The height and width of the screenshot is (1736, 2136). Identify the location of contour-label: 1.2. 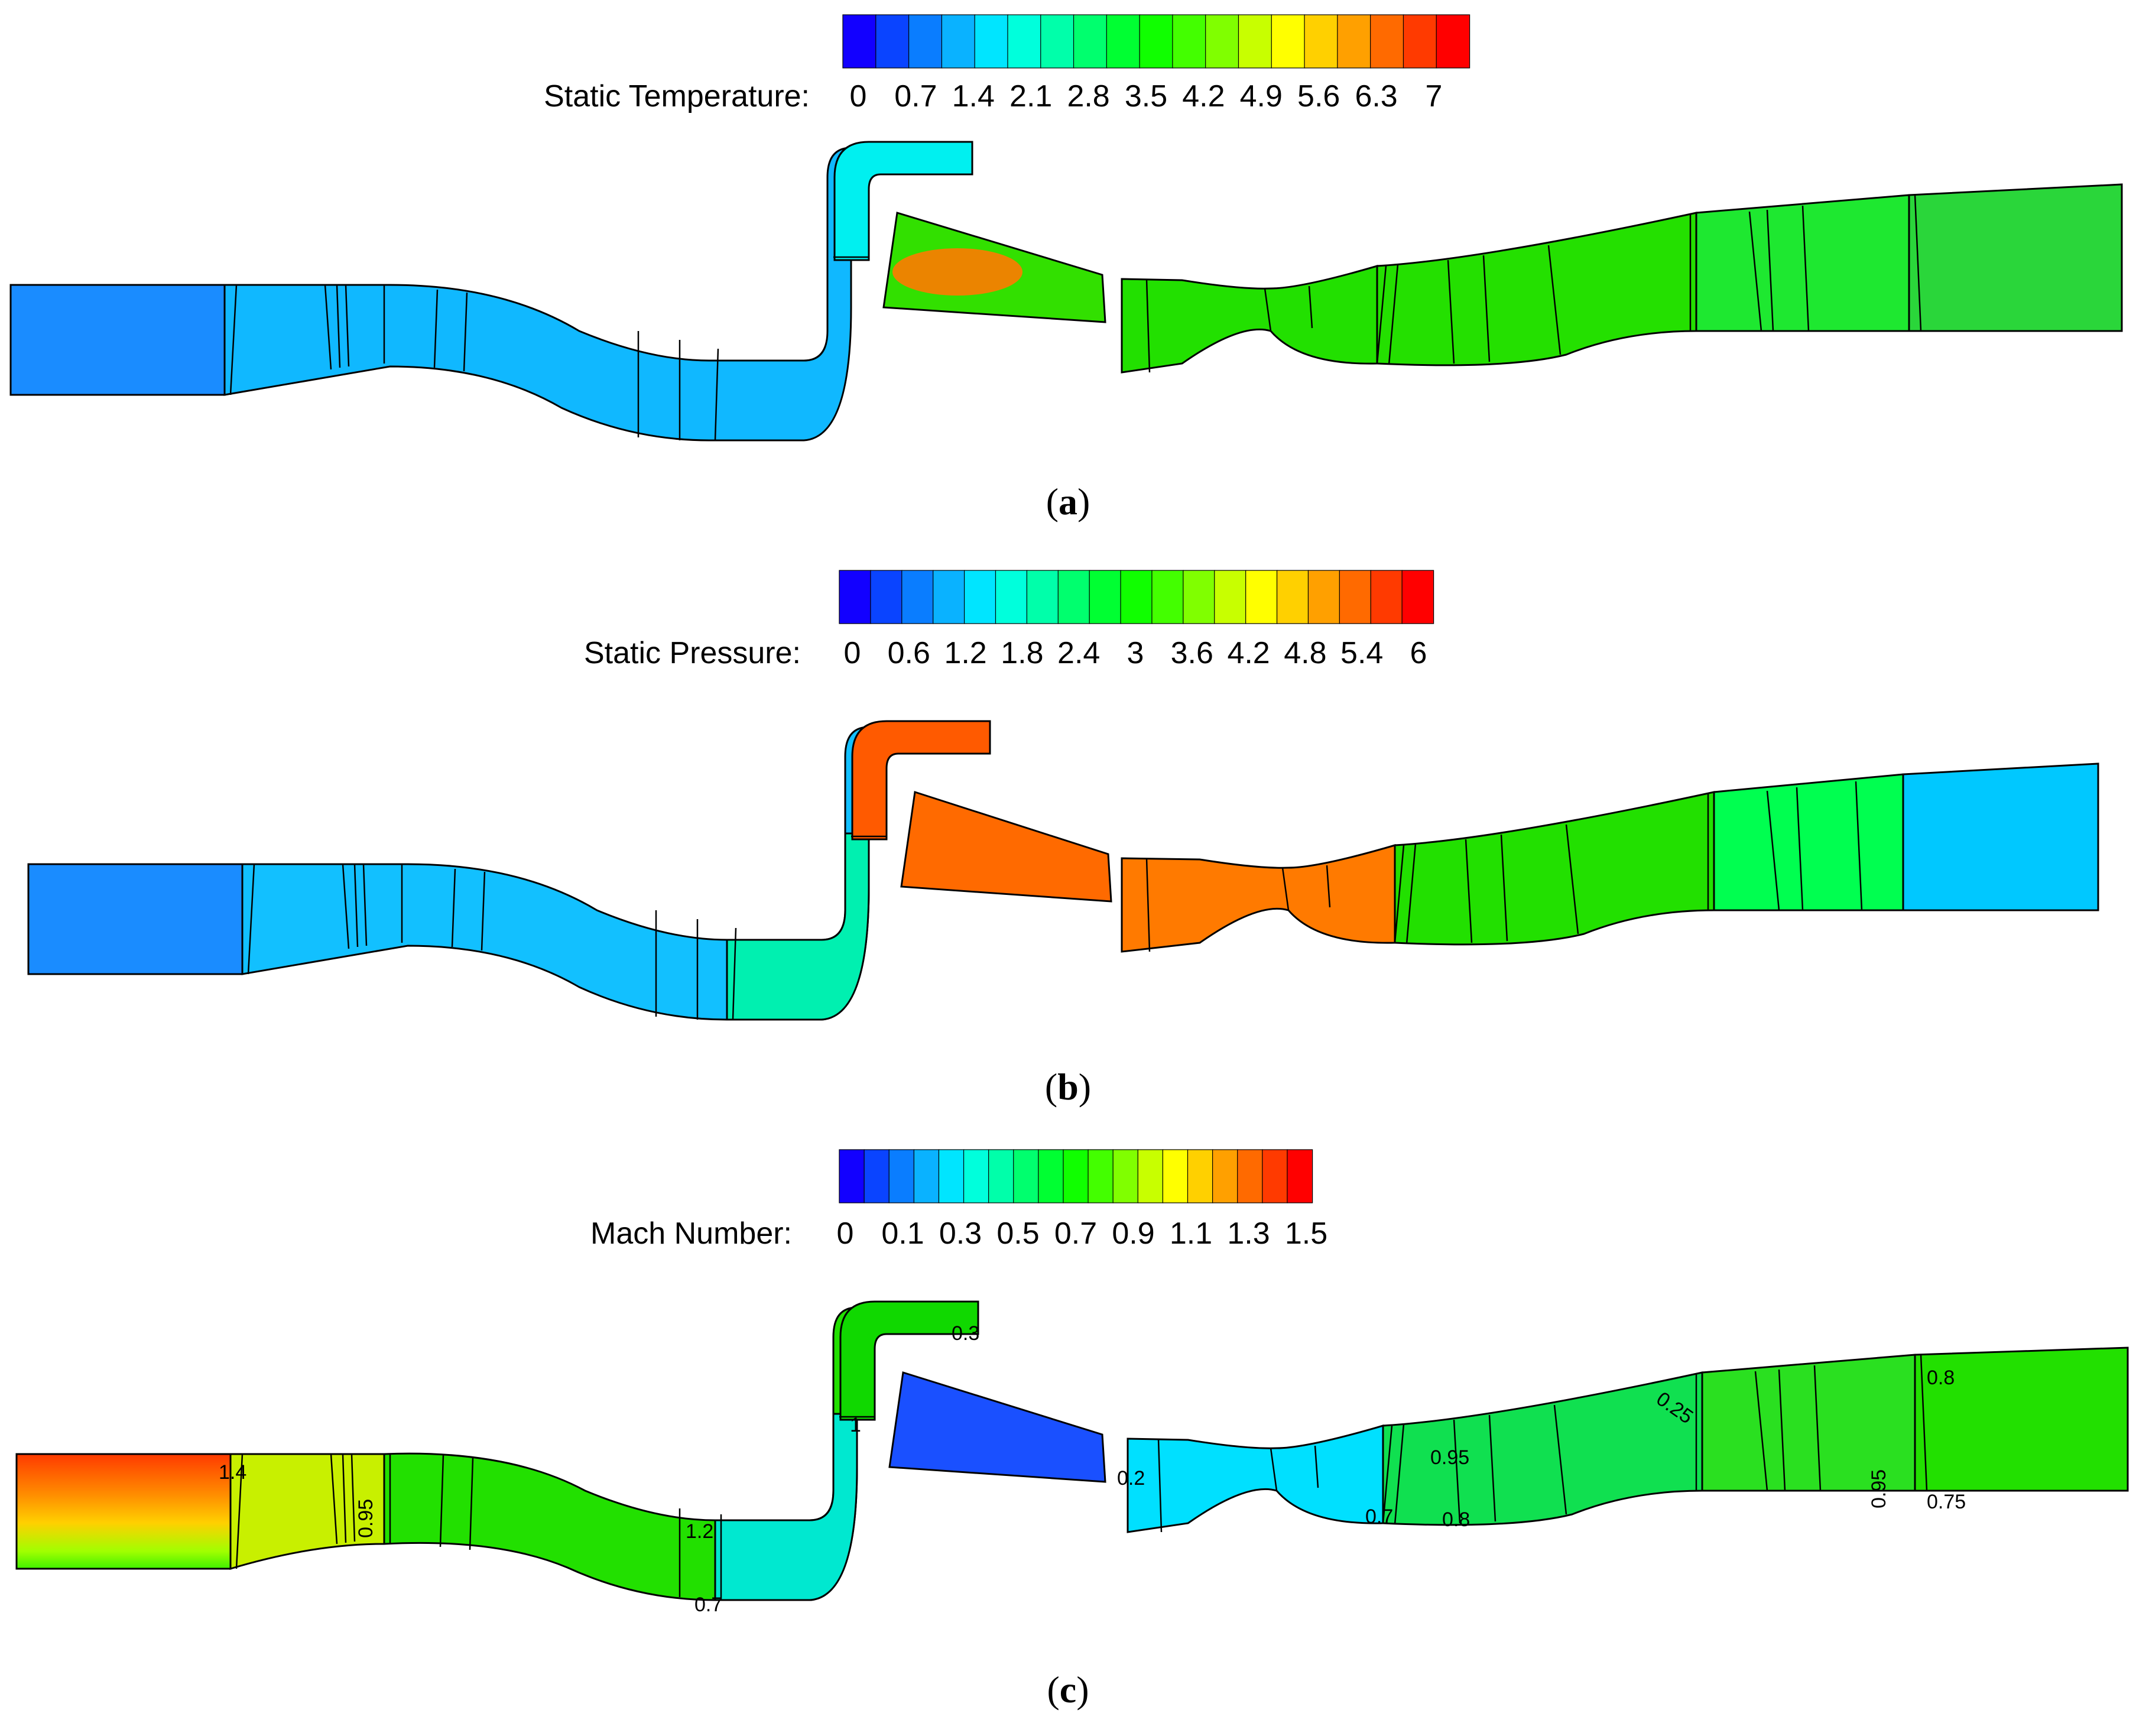
(699, 1531).